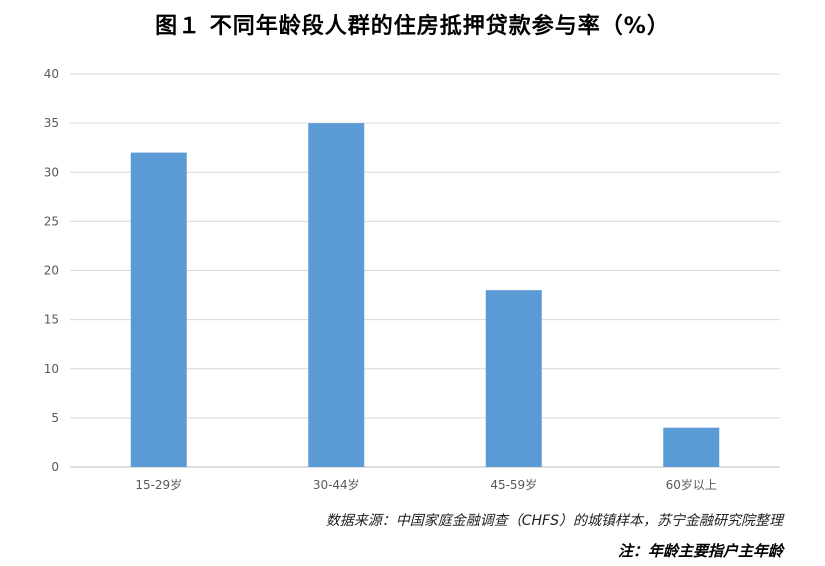  Describe the element at coordinates (55, 418) in the screenshot. I see `y-tick-label: 5` at that location.